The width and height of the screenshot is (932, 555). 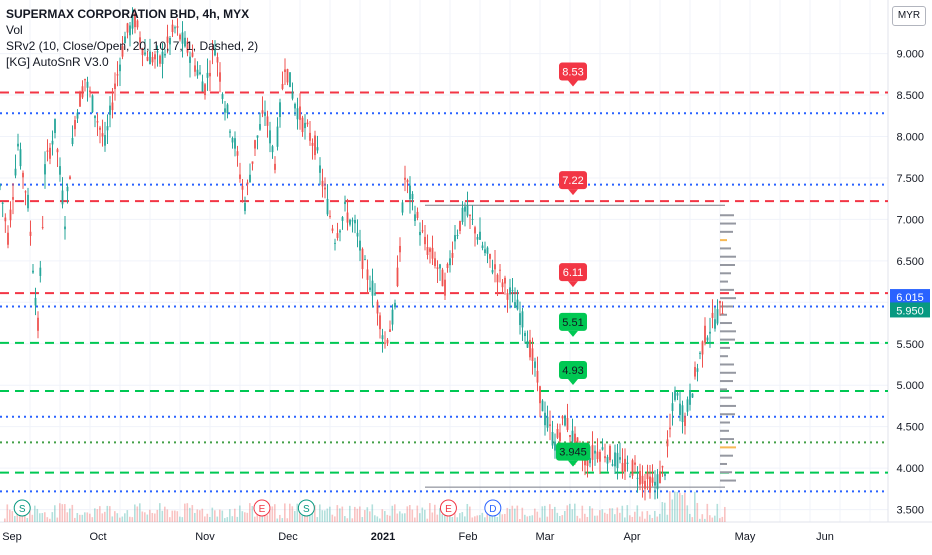 What do you see at coordinates (910, 96) in the screenshot?
I see `y-tick-label: 8.500` at bounding box center [910, 96].